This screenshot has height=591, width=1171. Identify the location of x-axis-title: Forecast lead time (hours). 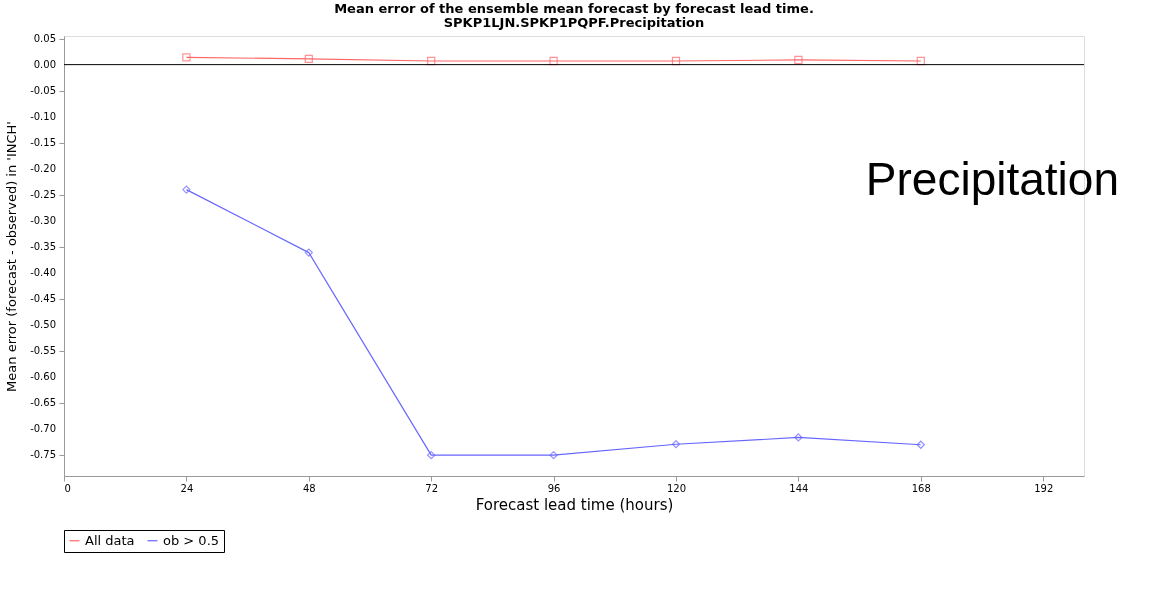
(574, 504).